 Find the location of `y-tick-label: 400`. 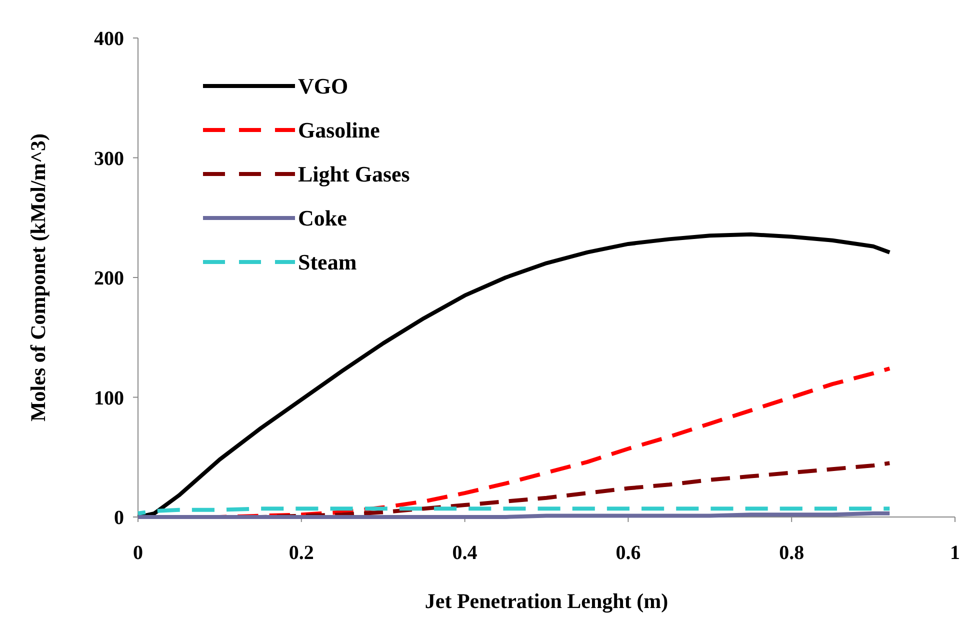

y-tick-label: 400 is located at coordinates (109, 39).